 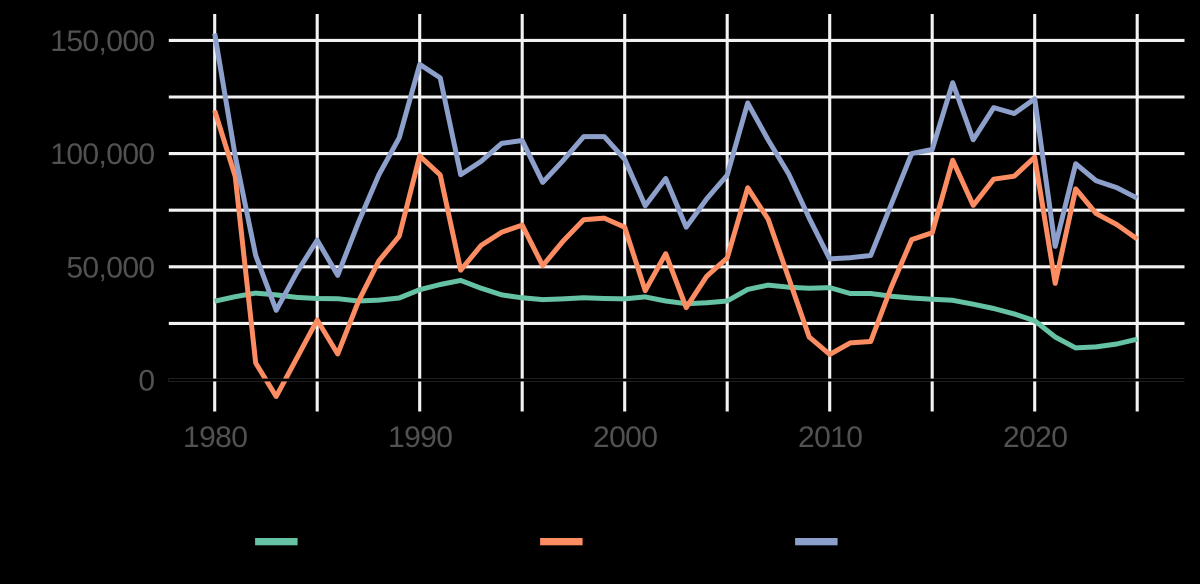 What do you see at coordinates (215, 437) in the screenshot?
I see `svg-text: 1980` at bounding box center [215, 437].